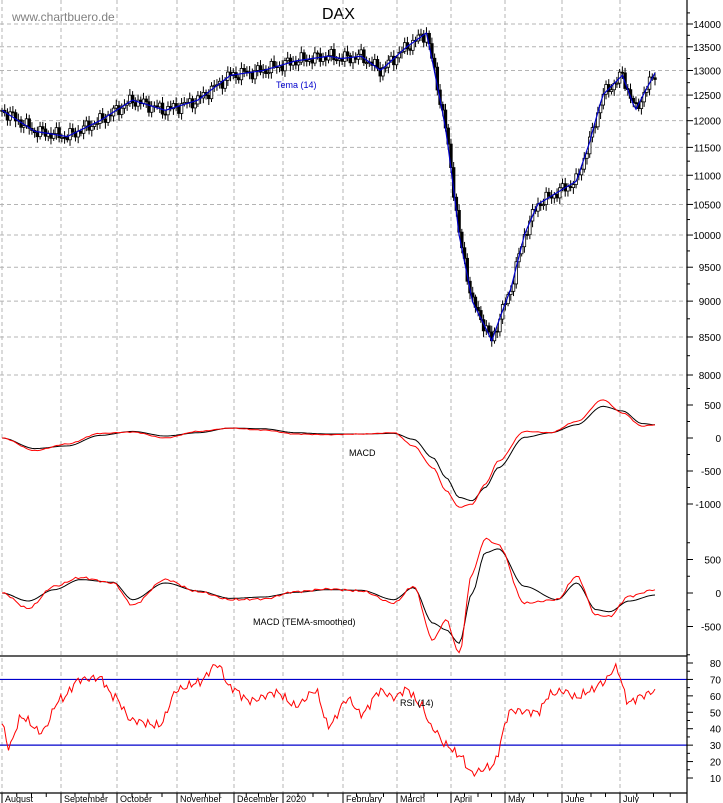 This screenshot has width=723, height=803. What do you see at coordinates (412, 798) in the screenshot?
I see `svg-text: March` at bounding box center [412, 798].